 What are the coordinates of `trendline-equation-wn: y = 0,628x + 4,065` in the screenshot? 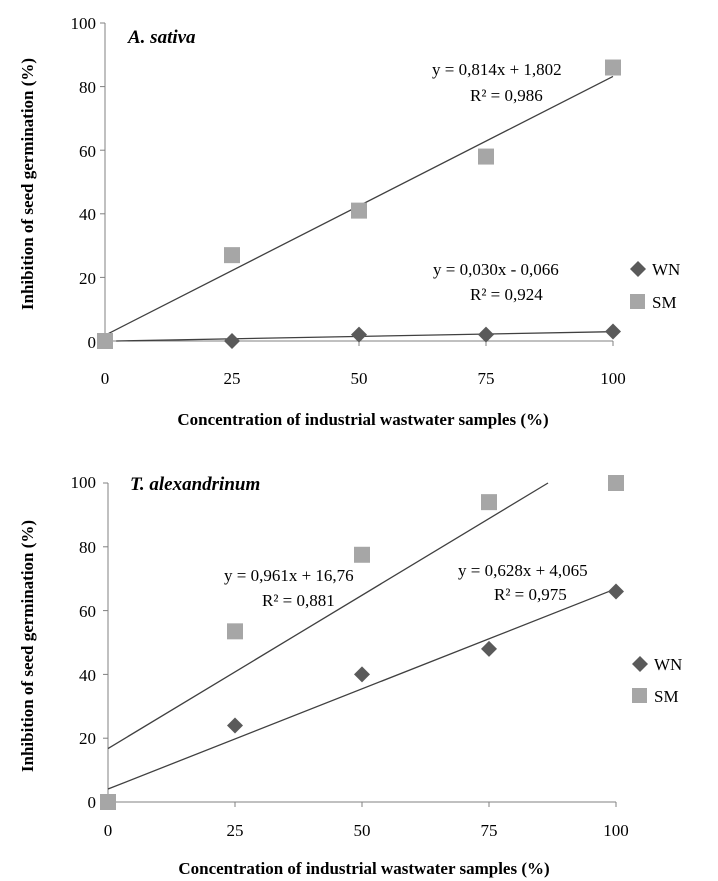 It's located at (523, 570).